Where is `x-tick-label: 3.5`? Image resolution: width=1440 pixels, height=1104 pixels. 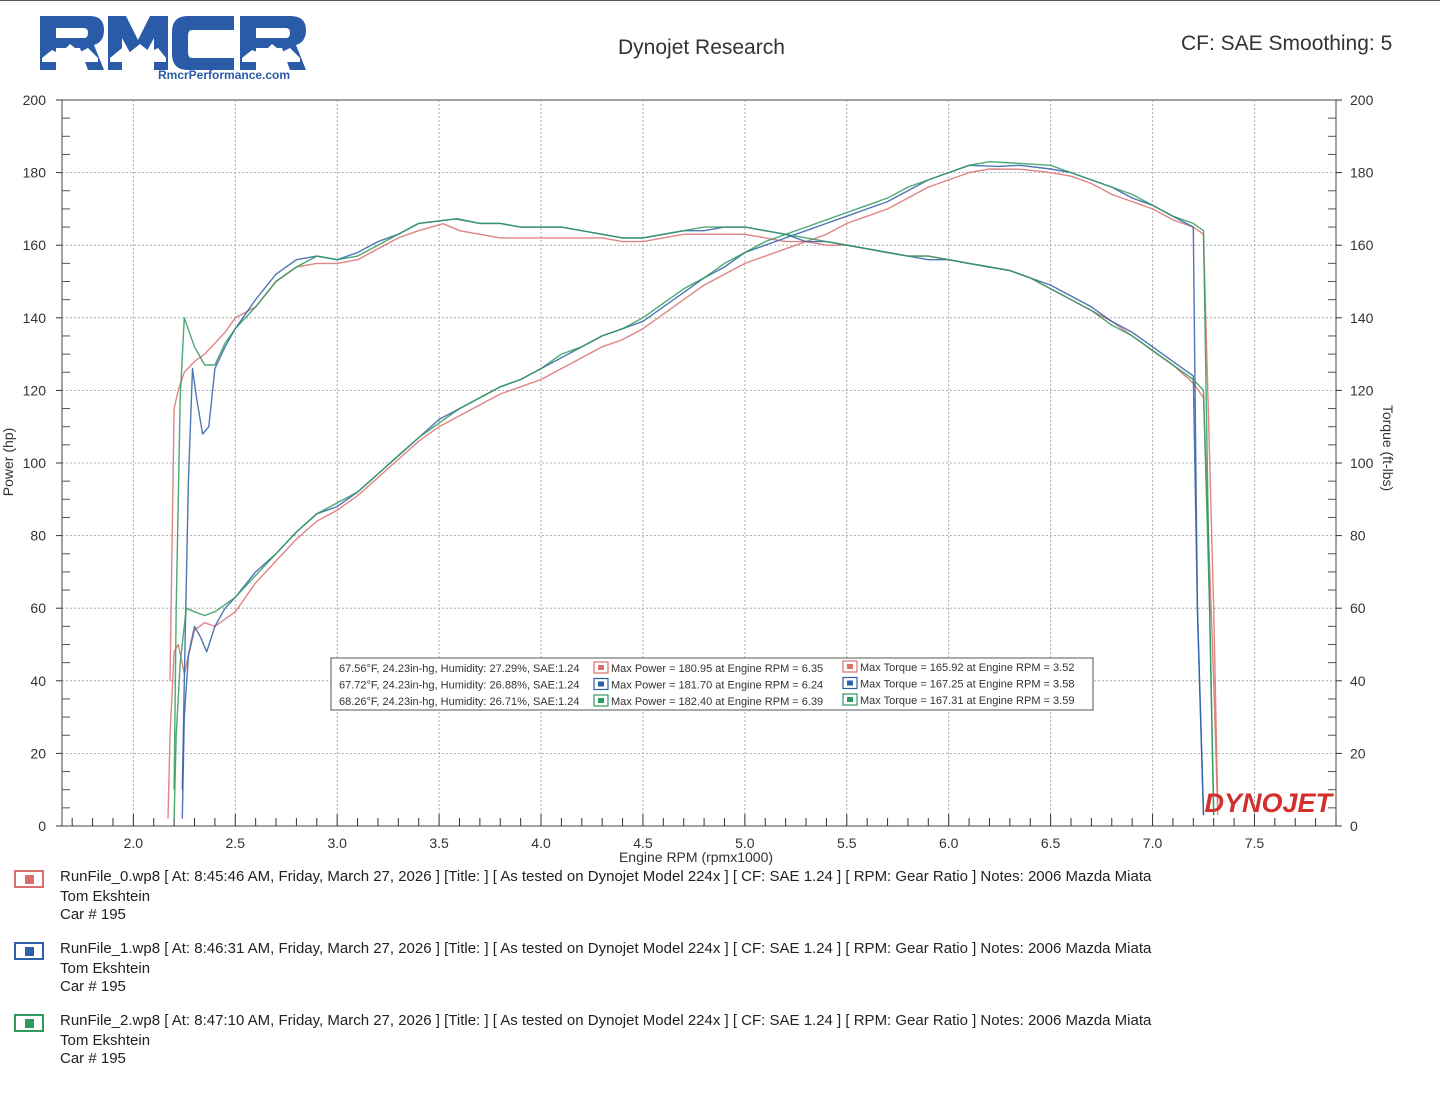
x-tick-label: 3.5 is located at coordinates (439, 843).